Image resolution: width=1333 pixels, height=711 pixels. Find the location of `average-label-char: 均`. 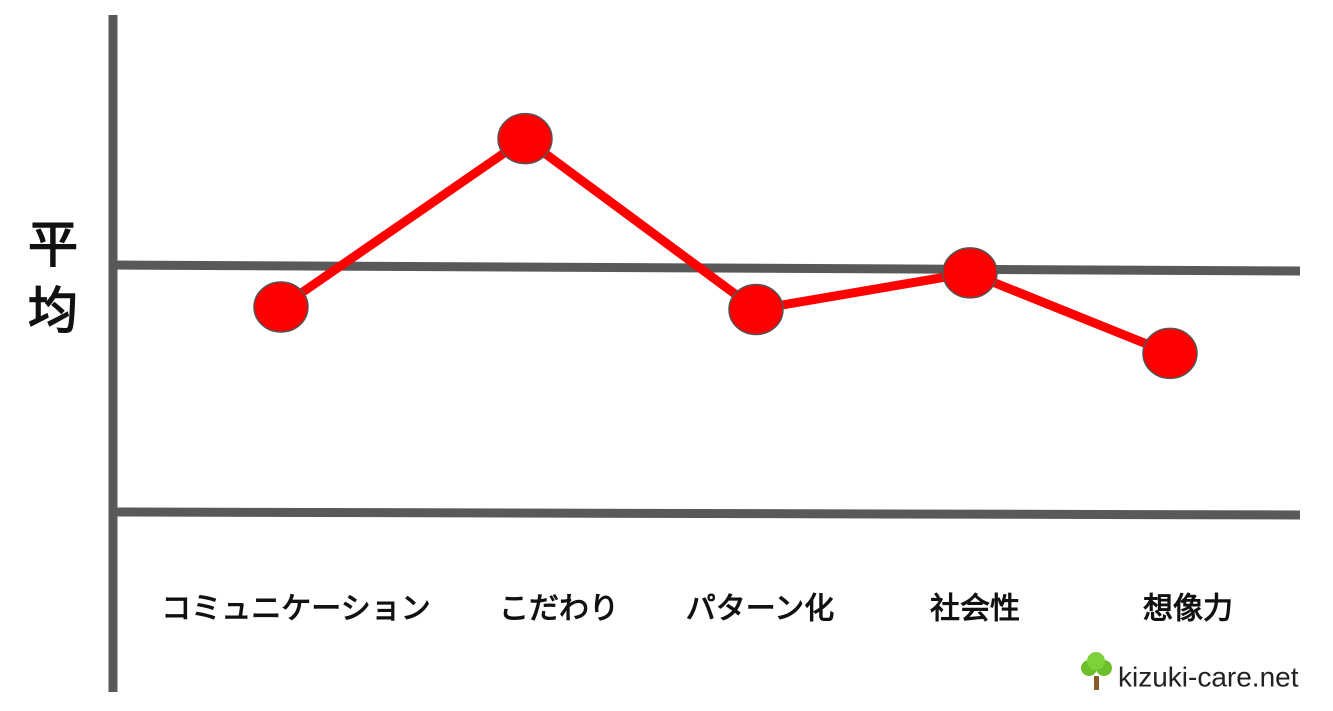

average-label-char: 均 is located at coordinates (53, 311).